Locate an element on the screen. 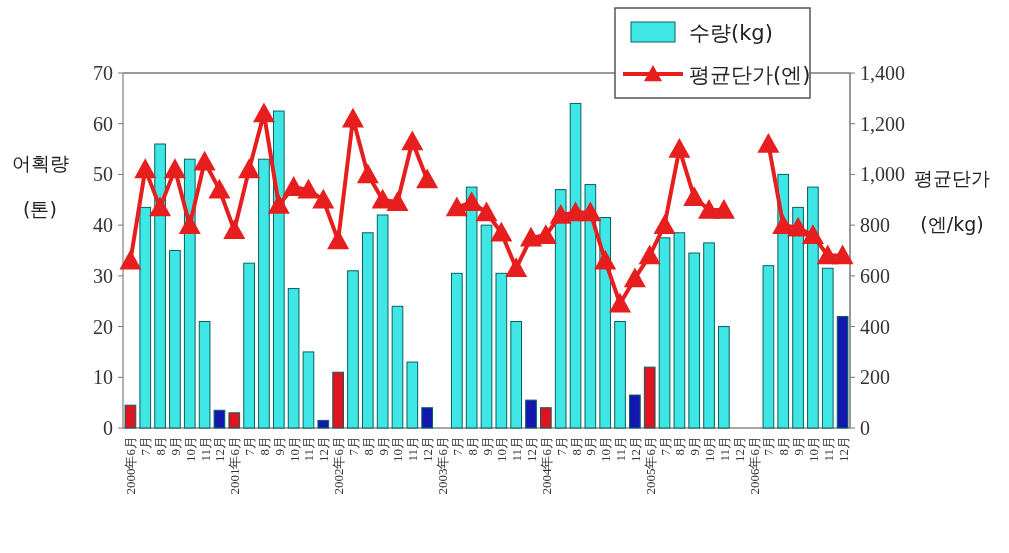 Image resolution: width=1009 pixels, height=553 pixels. y2-tick-label: 200 is located at coordinates (875, 377).